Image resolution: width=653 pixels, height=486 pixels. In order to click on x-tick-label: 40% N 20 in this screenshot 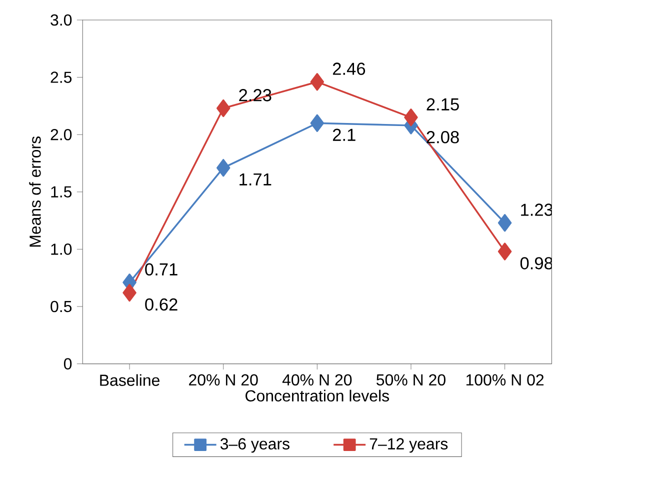, I will do `click(317, 380)`.